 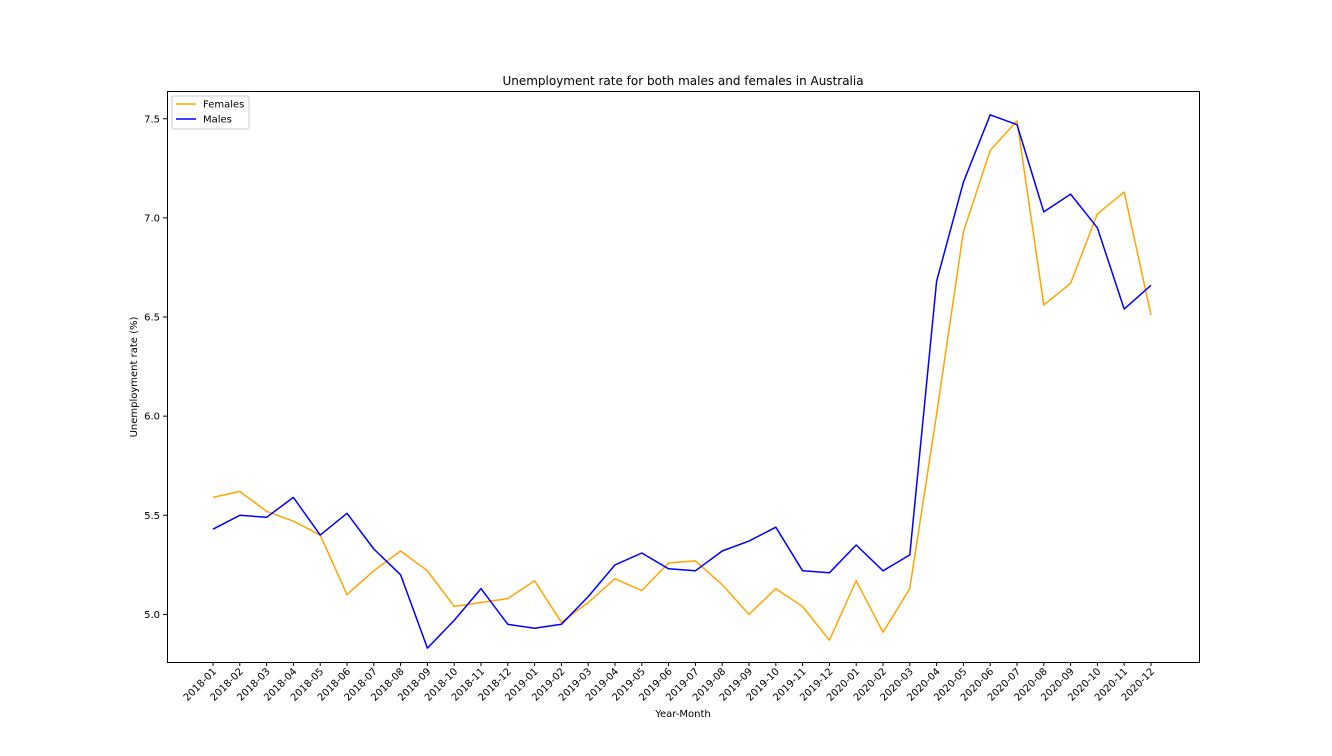 I want to click on x-axis-label: Year-Month, so click(x=682, y=714).